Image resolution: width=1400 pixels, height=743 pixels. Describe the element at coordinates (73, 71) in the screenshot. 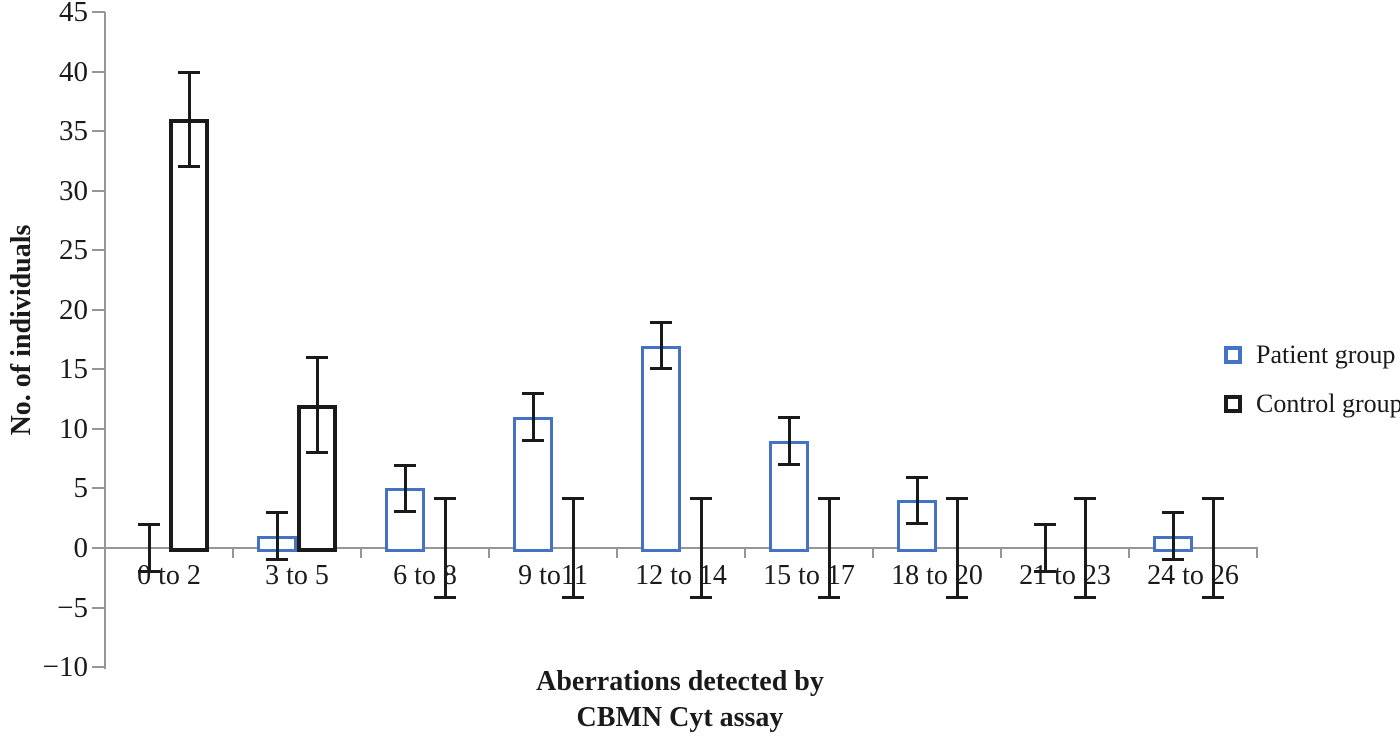

I see `y-tick-label: 40` at that location.